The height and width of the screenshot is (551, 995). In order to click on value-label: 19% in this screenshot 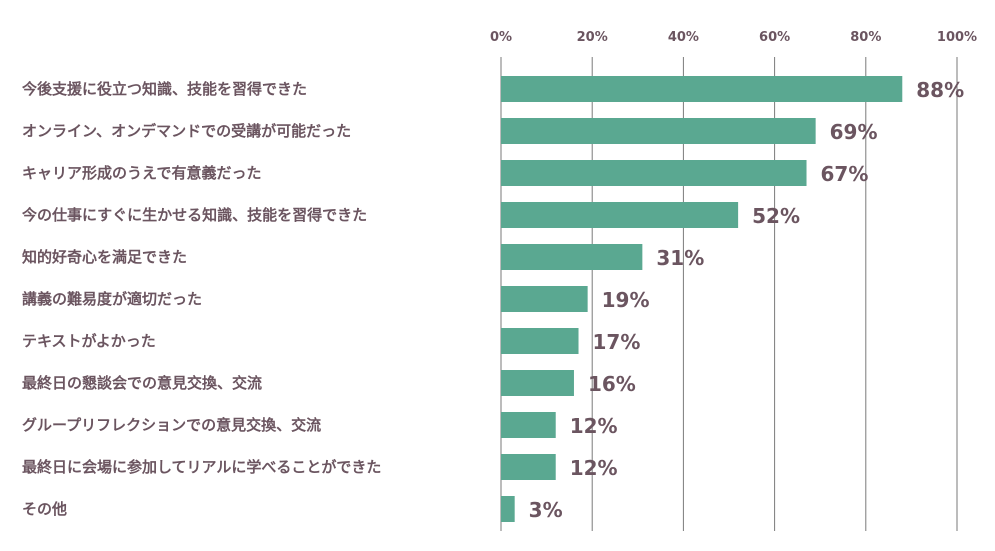, I will do `click(626, 300)`.